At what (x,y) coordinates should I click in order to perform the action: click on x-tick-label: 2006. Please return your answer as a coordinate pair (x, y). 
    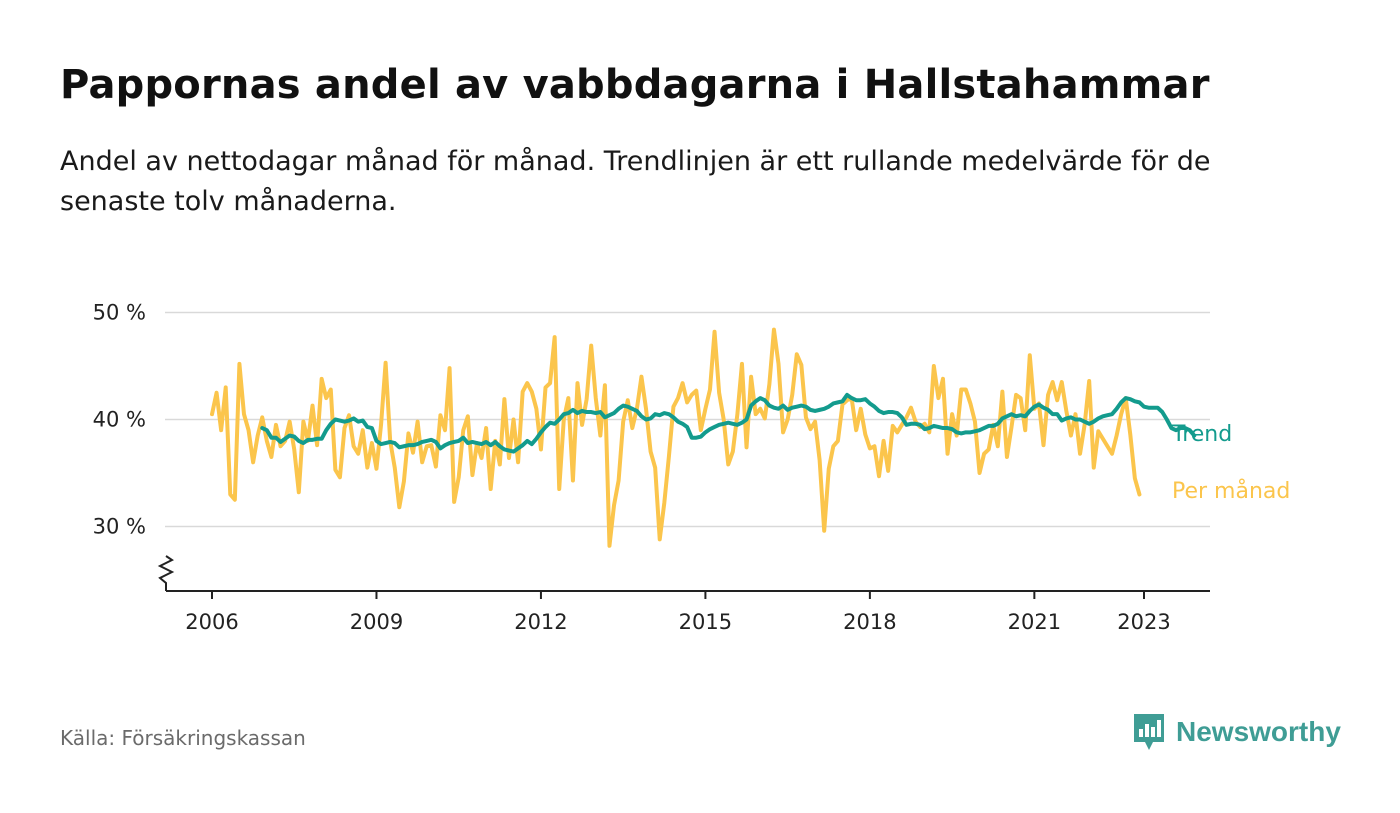
    Looking at the image, I should click on (211, 622).